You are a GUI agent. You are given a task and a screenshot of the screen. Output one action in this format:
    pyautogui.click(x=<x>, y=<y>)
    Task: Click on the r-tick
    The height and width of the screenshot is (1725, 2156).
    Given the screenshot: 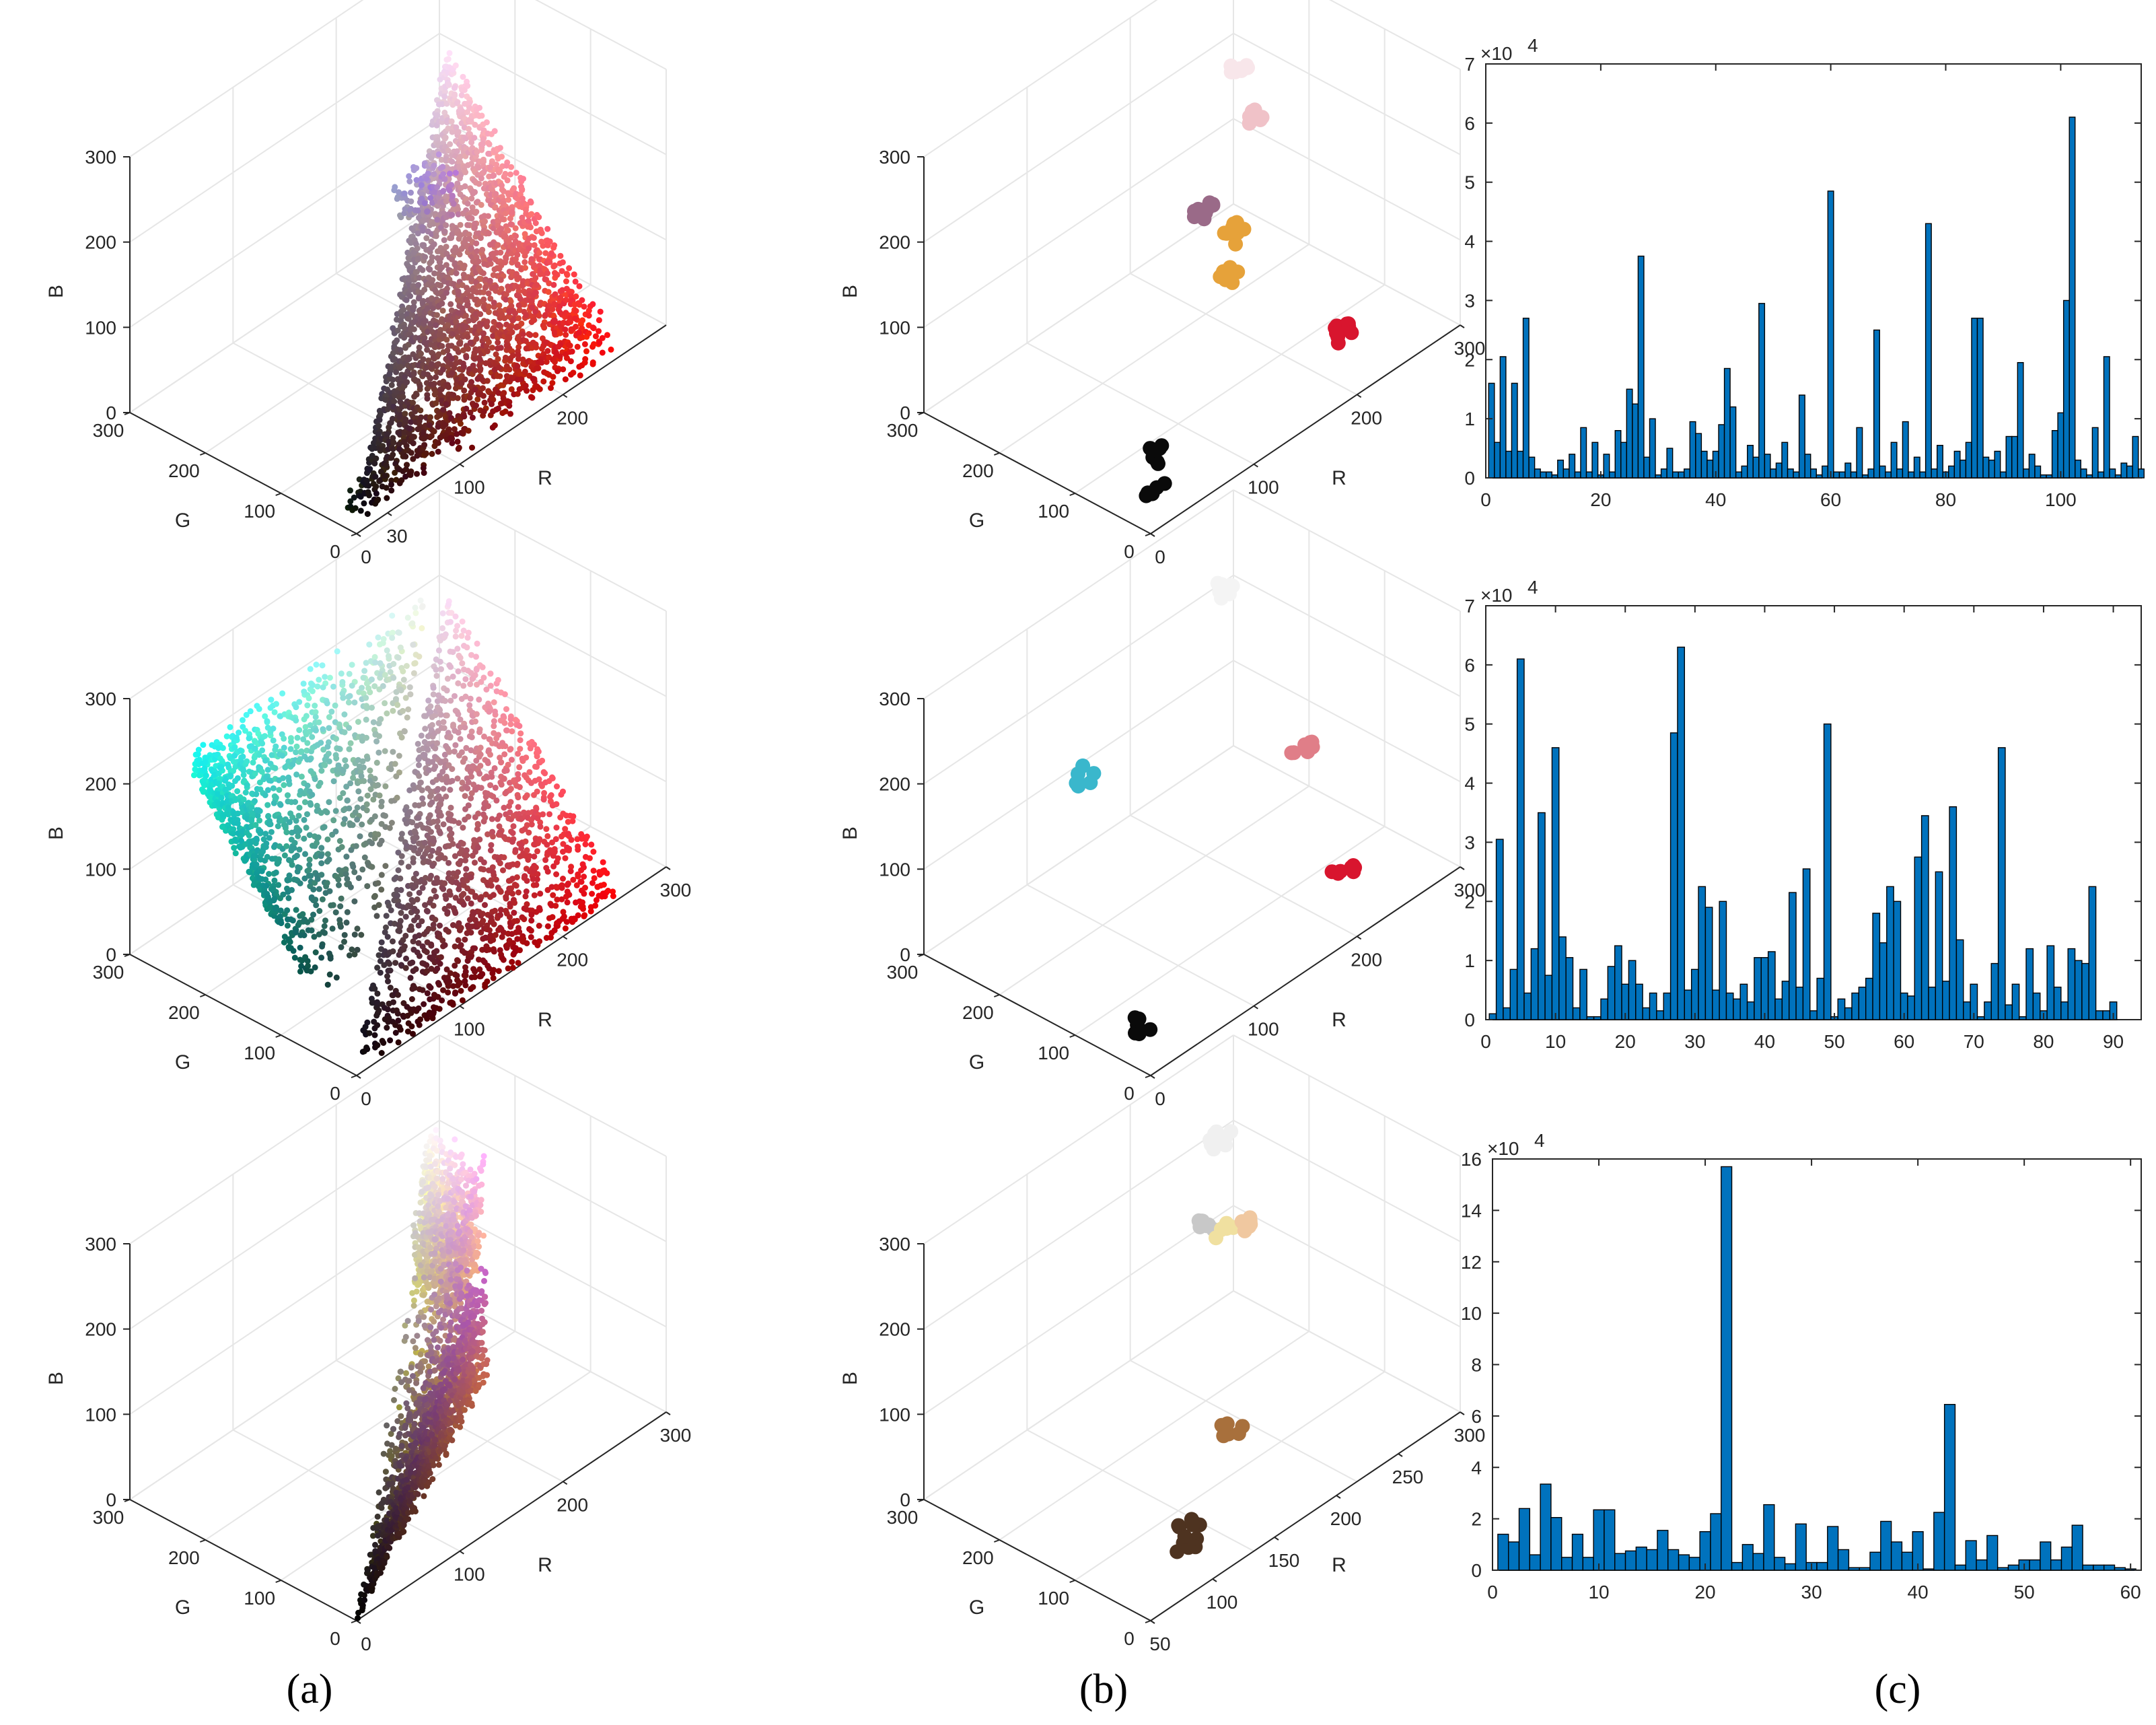 What is the action you would take?
    pyautogui.click(x=565, y=396)
    